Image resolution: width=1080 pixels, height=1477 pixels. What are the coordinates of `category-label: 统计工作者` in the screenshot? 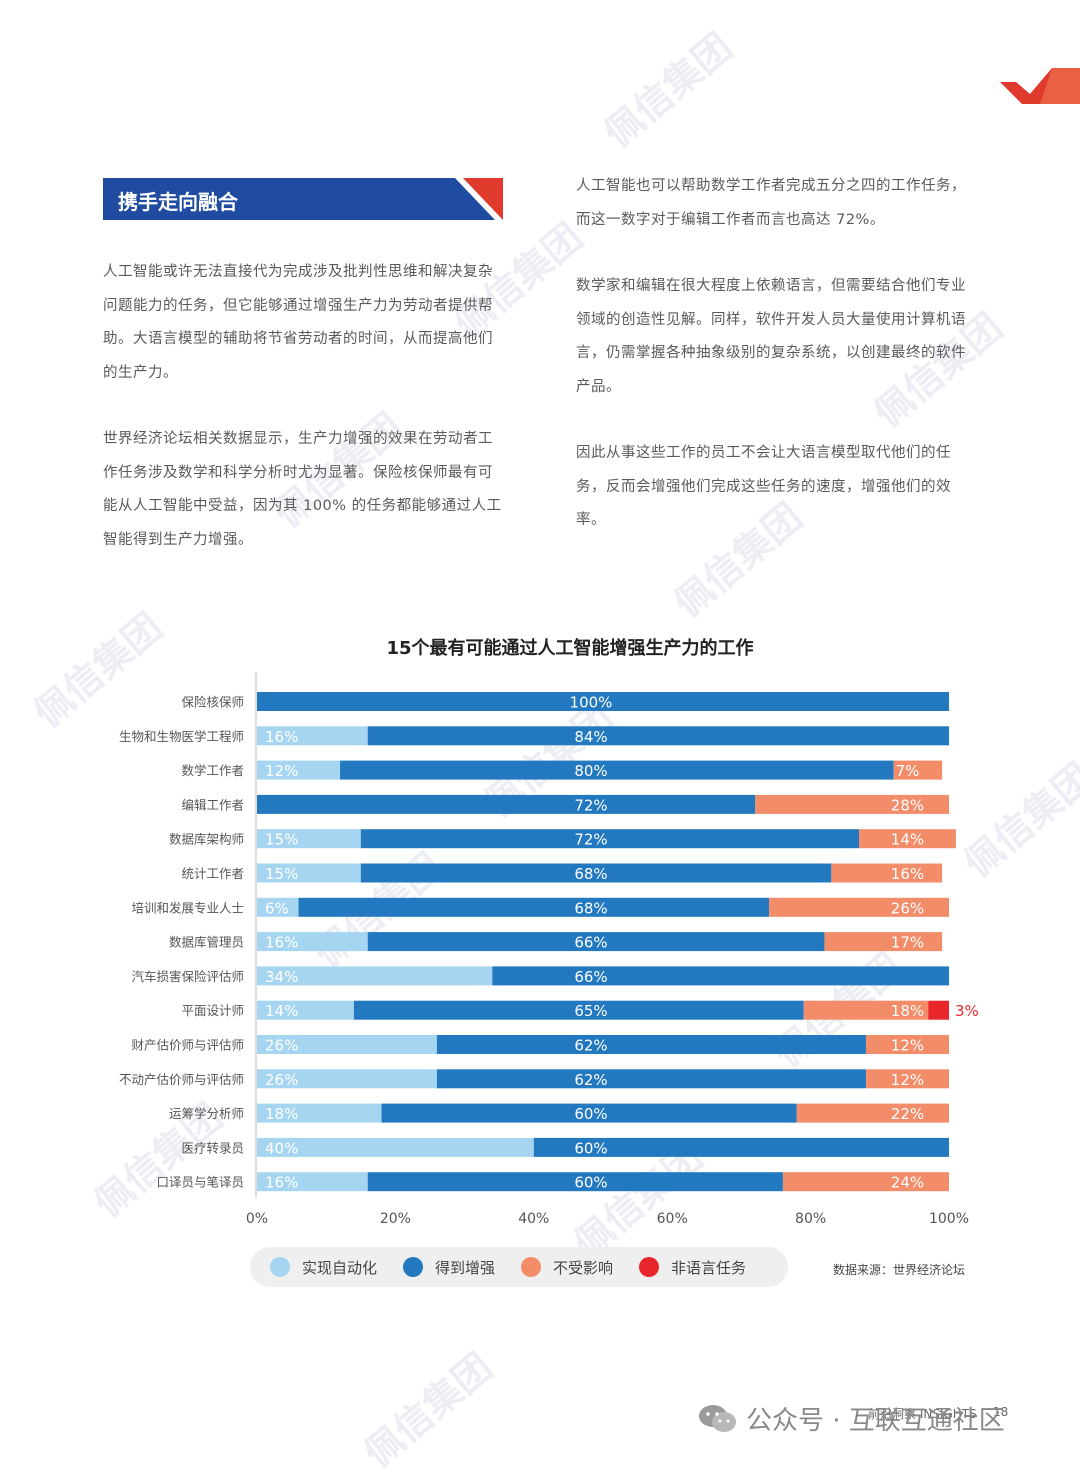 It's located at (212, 873).